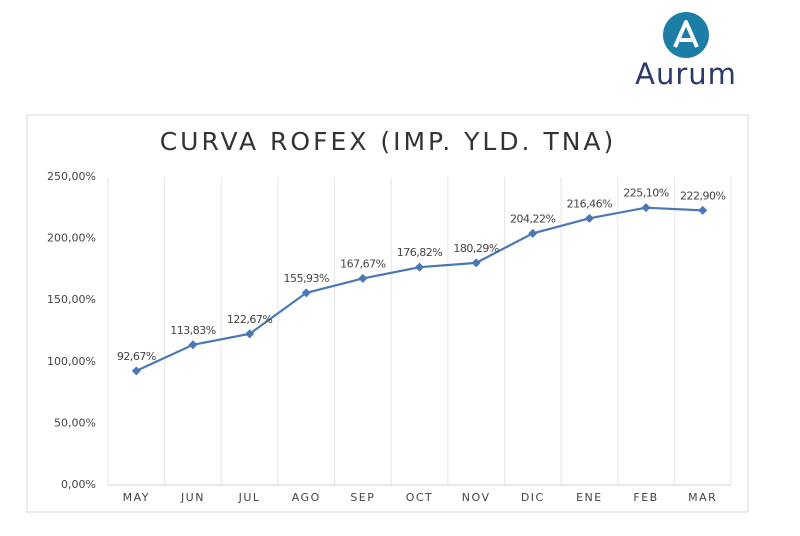 This screenshot has height=536, width=800. I want to click on y-tick-label: 50,00%, so click(75, 422).